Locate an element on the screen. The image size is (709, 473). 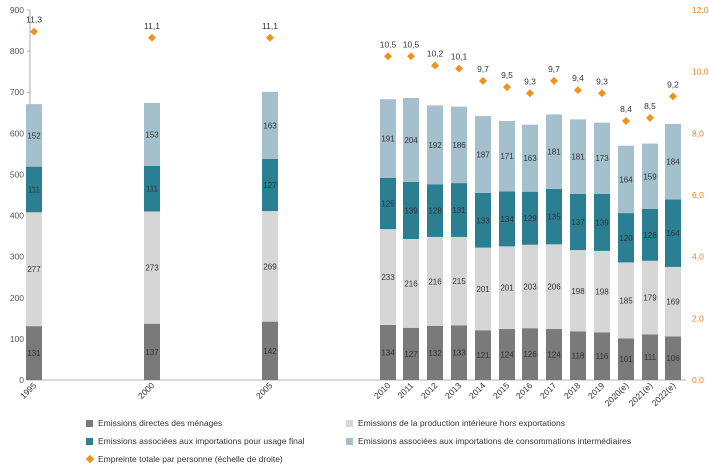
x-tick-label: 2021(e) is located at coordinates (641, 394).